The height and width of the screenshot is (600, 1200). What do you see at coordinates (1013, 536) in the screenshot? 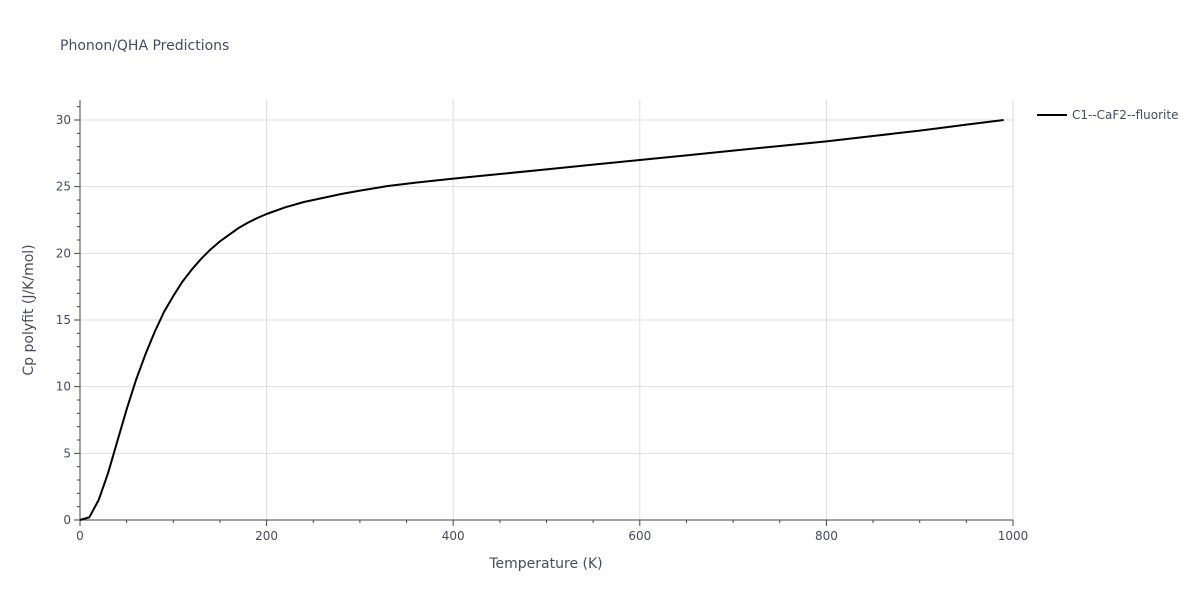
I see `x-tick-label: 1000` at bounding box center [1013, 536].